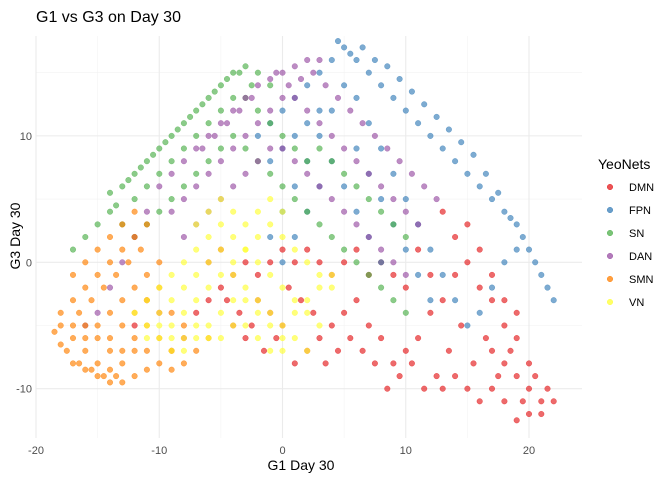  I want to click on x-tick-label: 20, so click(529, 451).